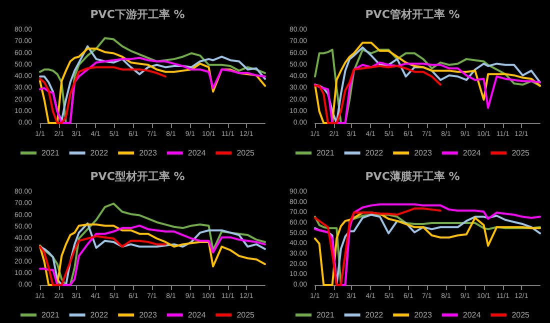  Describe the element at coordinates (412, 176) in the screenshot. I see `chart-title: PVC薄膜开工率 %` at that location.